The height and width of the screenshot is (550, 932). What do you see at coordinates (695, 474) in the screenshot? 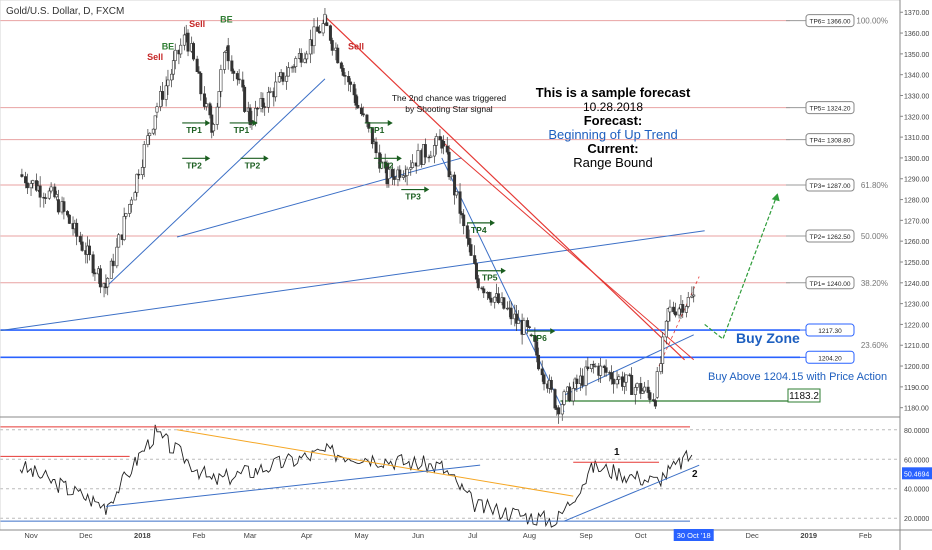
I see `osc-label-2: 2` at bounding box center [695, 474].